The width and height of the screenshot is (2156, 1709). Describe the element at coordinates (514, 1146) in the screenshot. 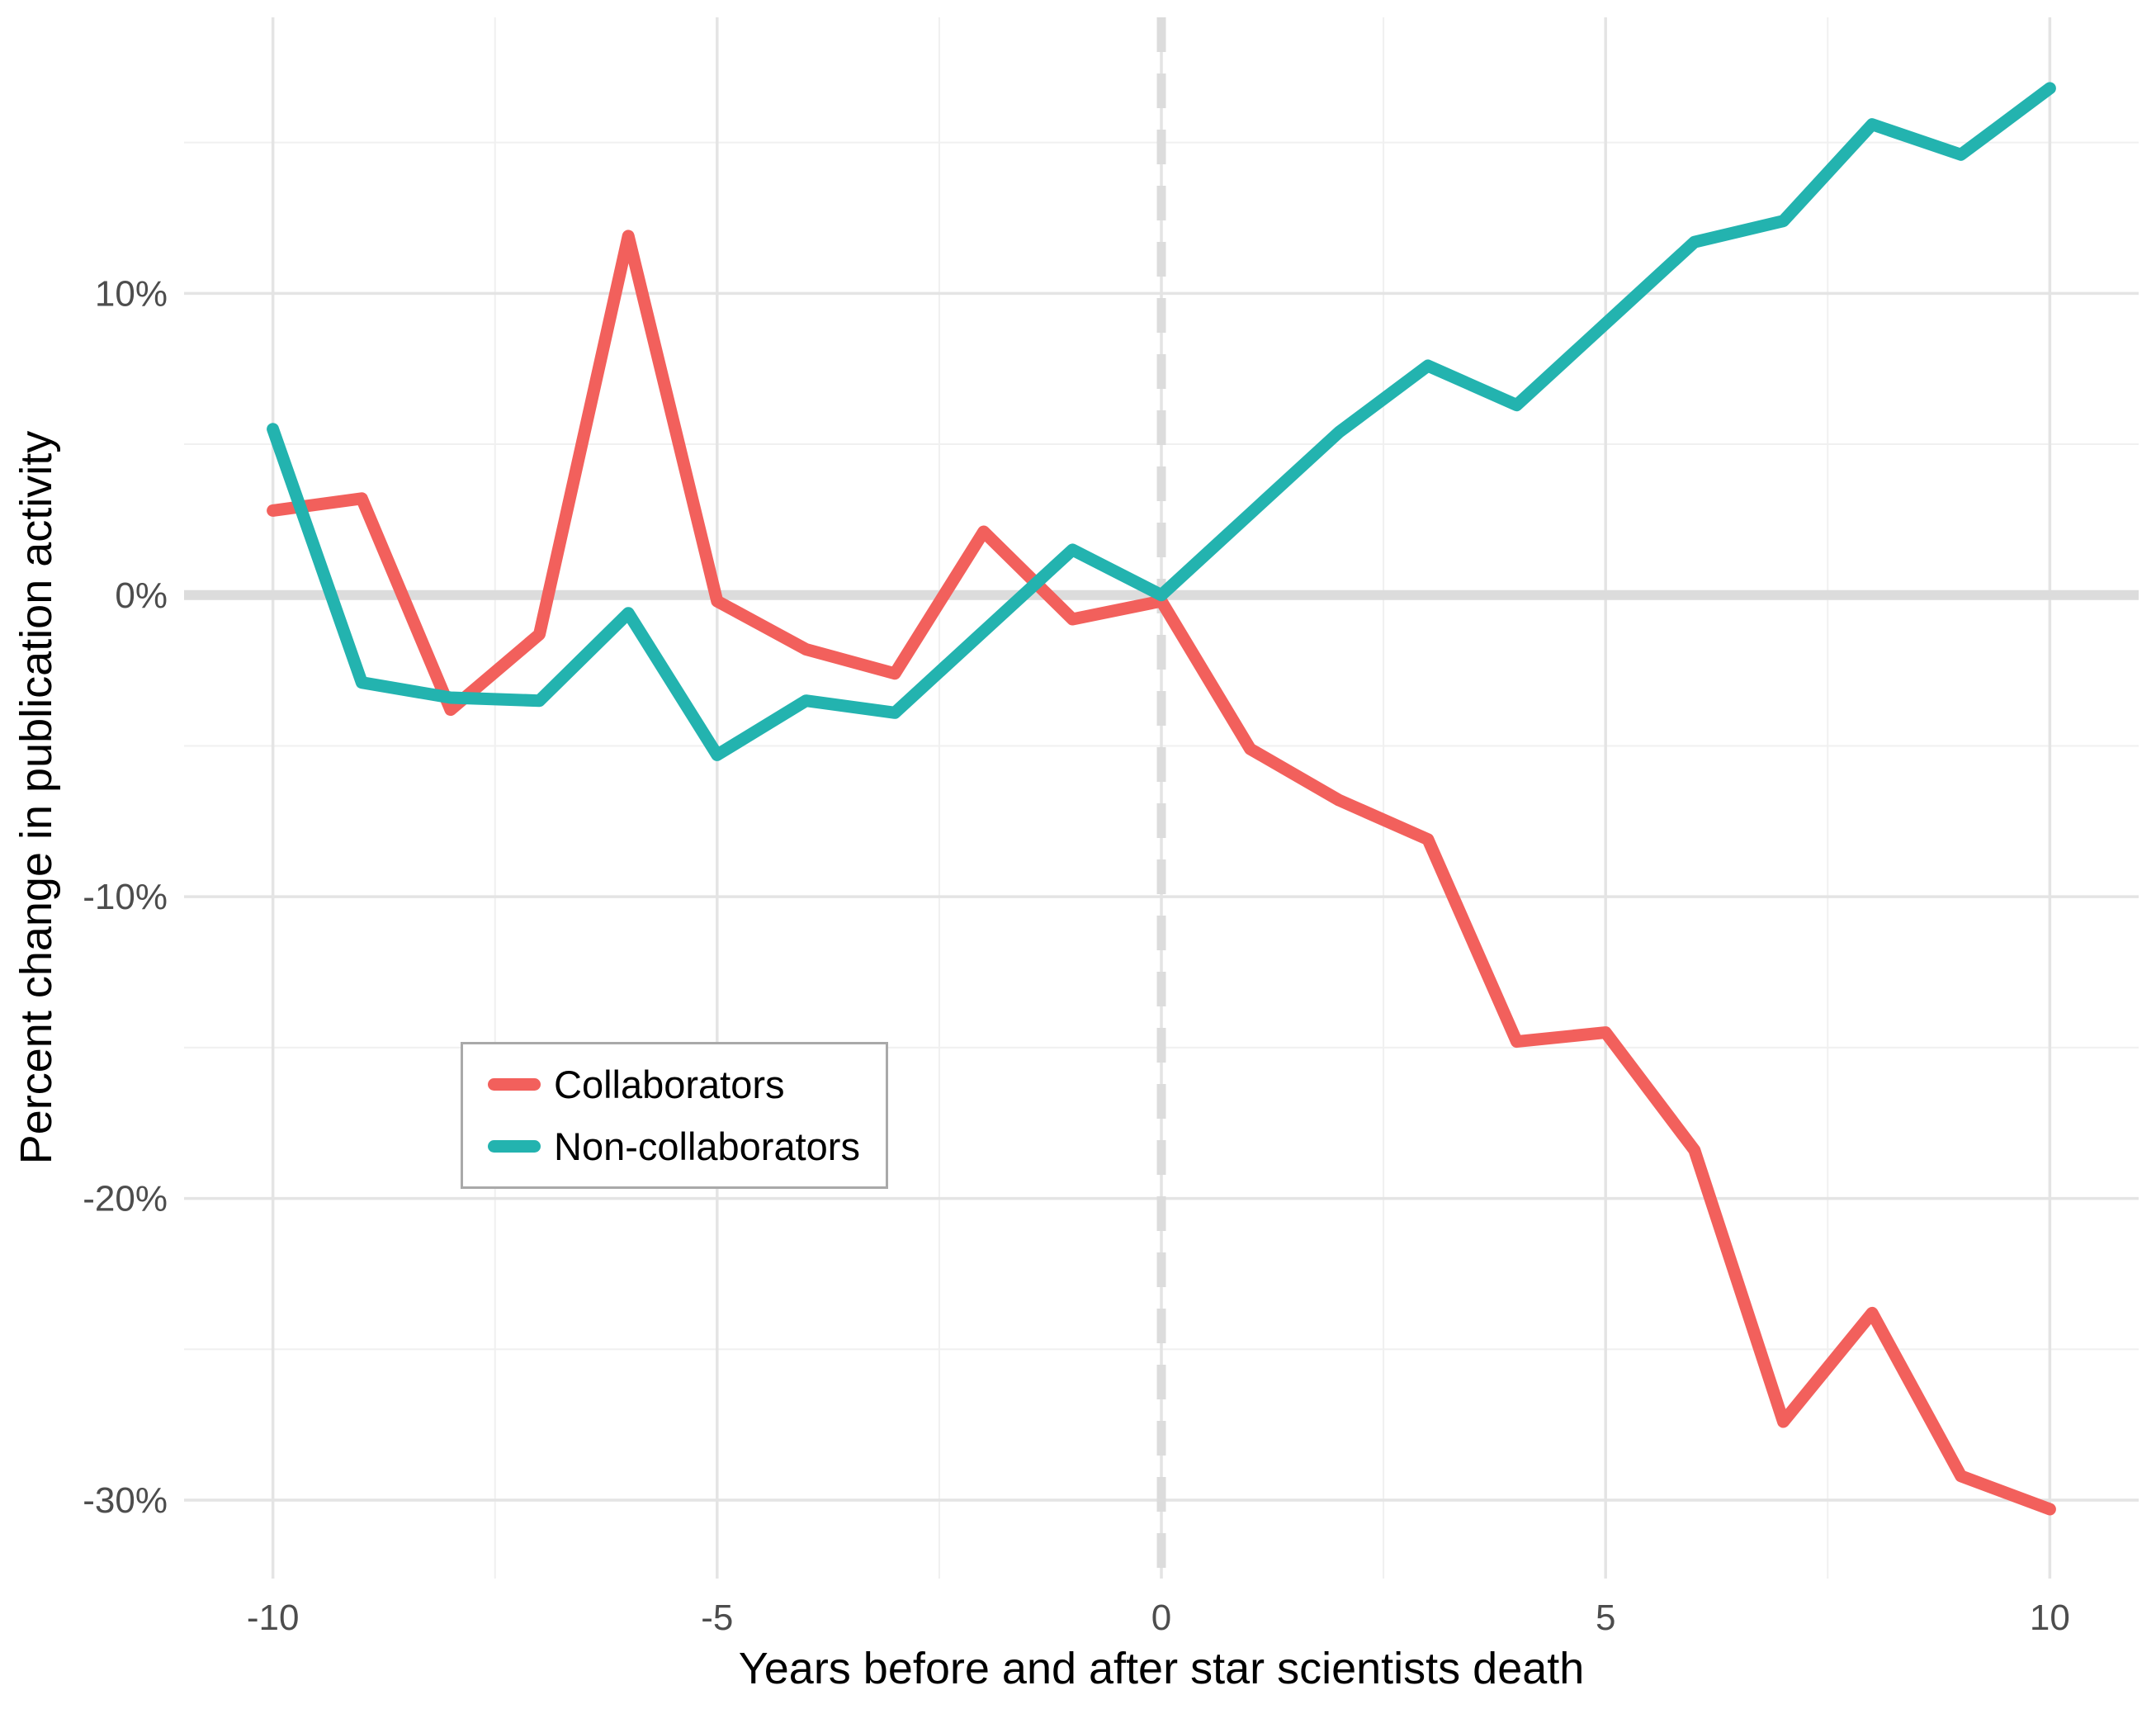

I see `non-collaborators-line-swatch-icon` at that location.